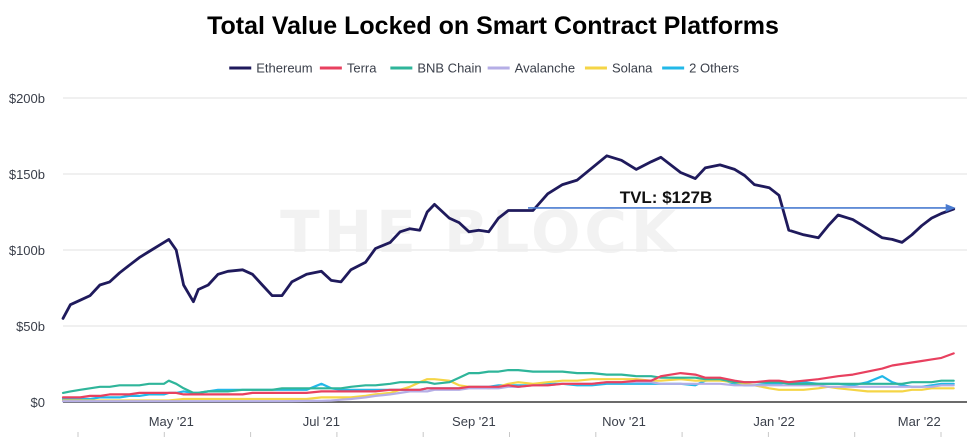 The height and width of the screenshot is (439, 975). Describe the element at coordinates (624, 421) in the screenshot. I see `x-tick-label: Nov '21` at that location.